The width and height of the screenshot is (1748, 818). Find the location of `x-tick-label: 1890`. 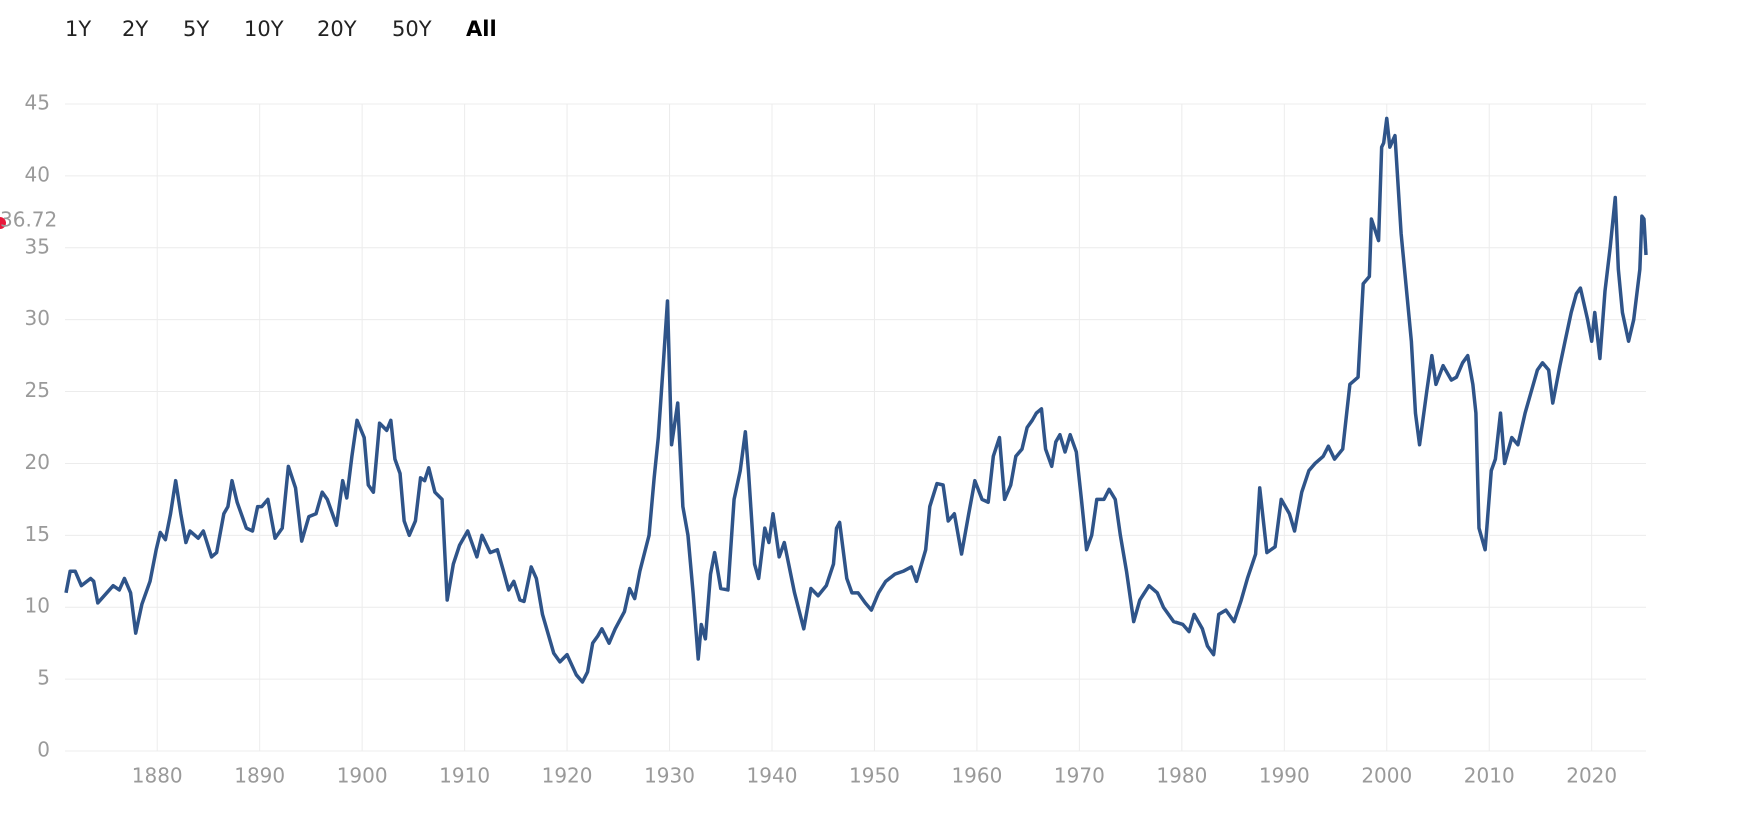

x-tick-label: 1890 is located at coordinates (259, 776).